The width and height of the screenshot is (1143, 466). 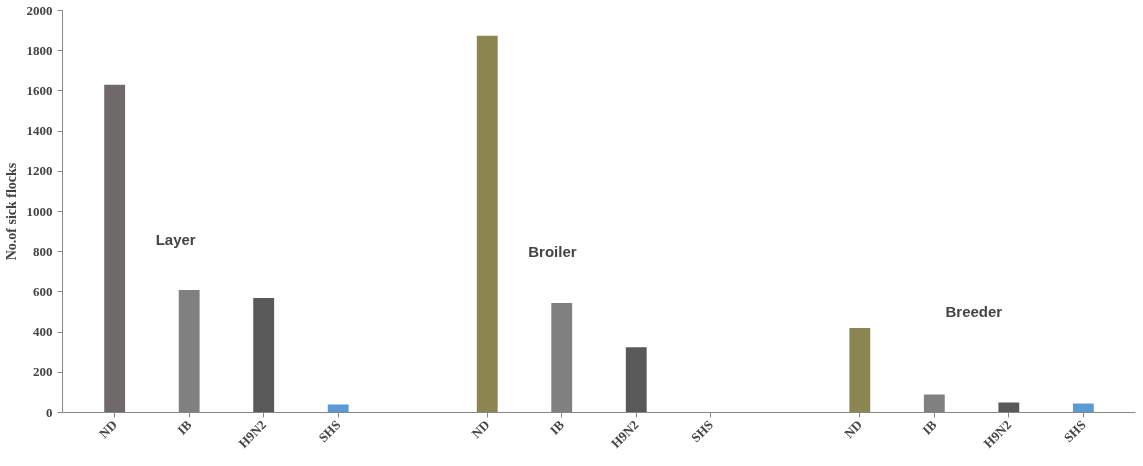 I want to click on y-tick-label: 1800, so click(x=39, y=50).